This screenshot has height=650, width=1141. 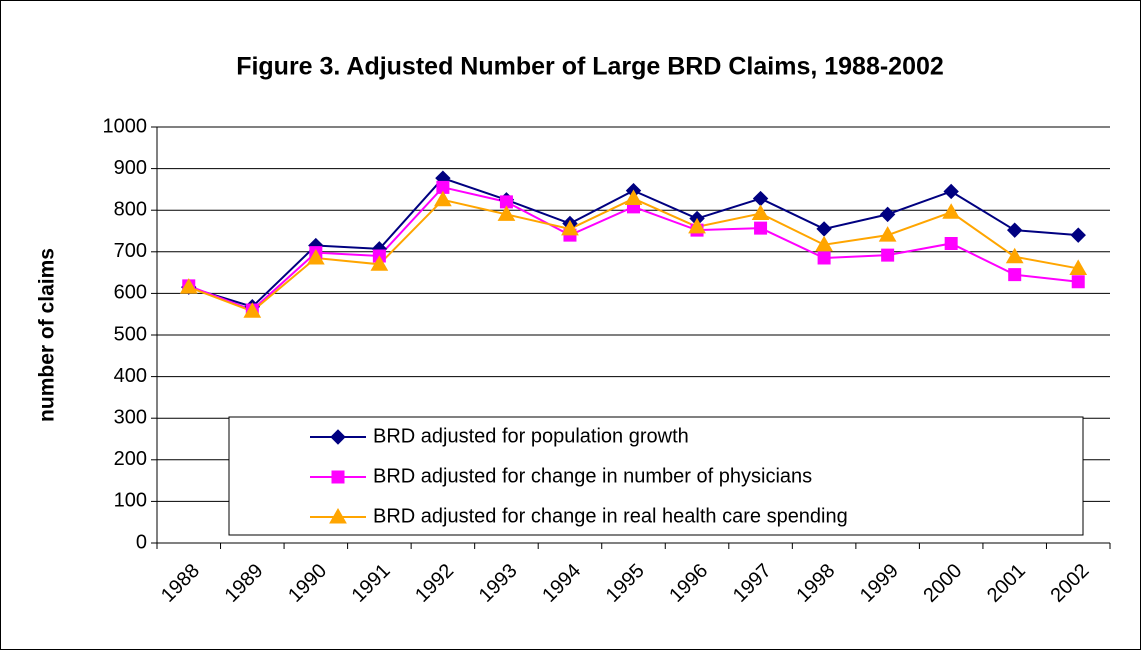 I want to click on y-tick-label: 600, so click(x=130, y=293).